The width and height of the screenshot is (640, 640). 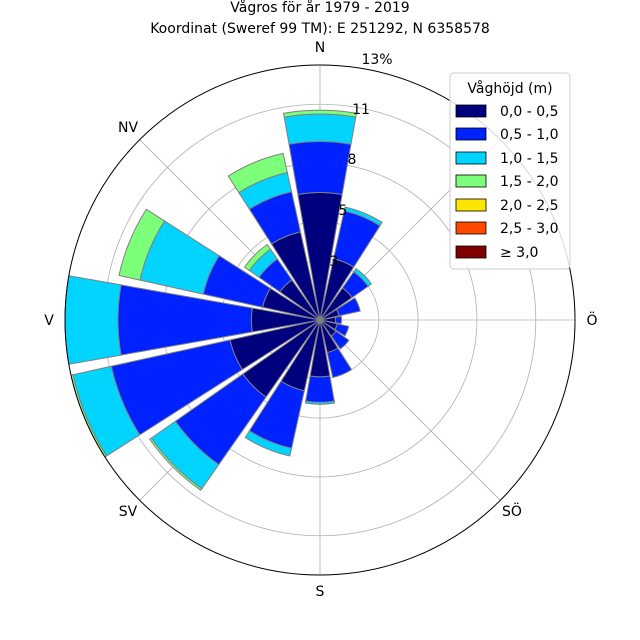 I want to click on radial-tick-11: 11, so click(x=361, y=110).